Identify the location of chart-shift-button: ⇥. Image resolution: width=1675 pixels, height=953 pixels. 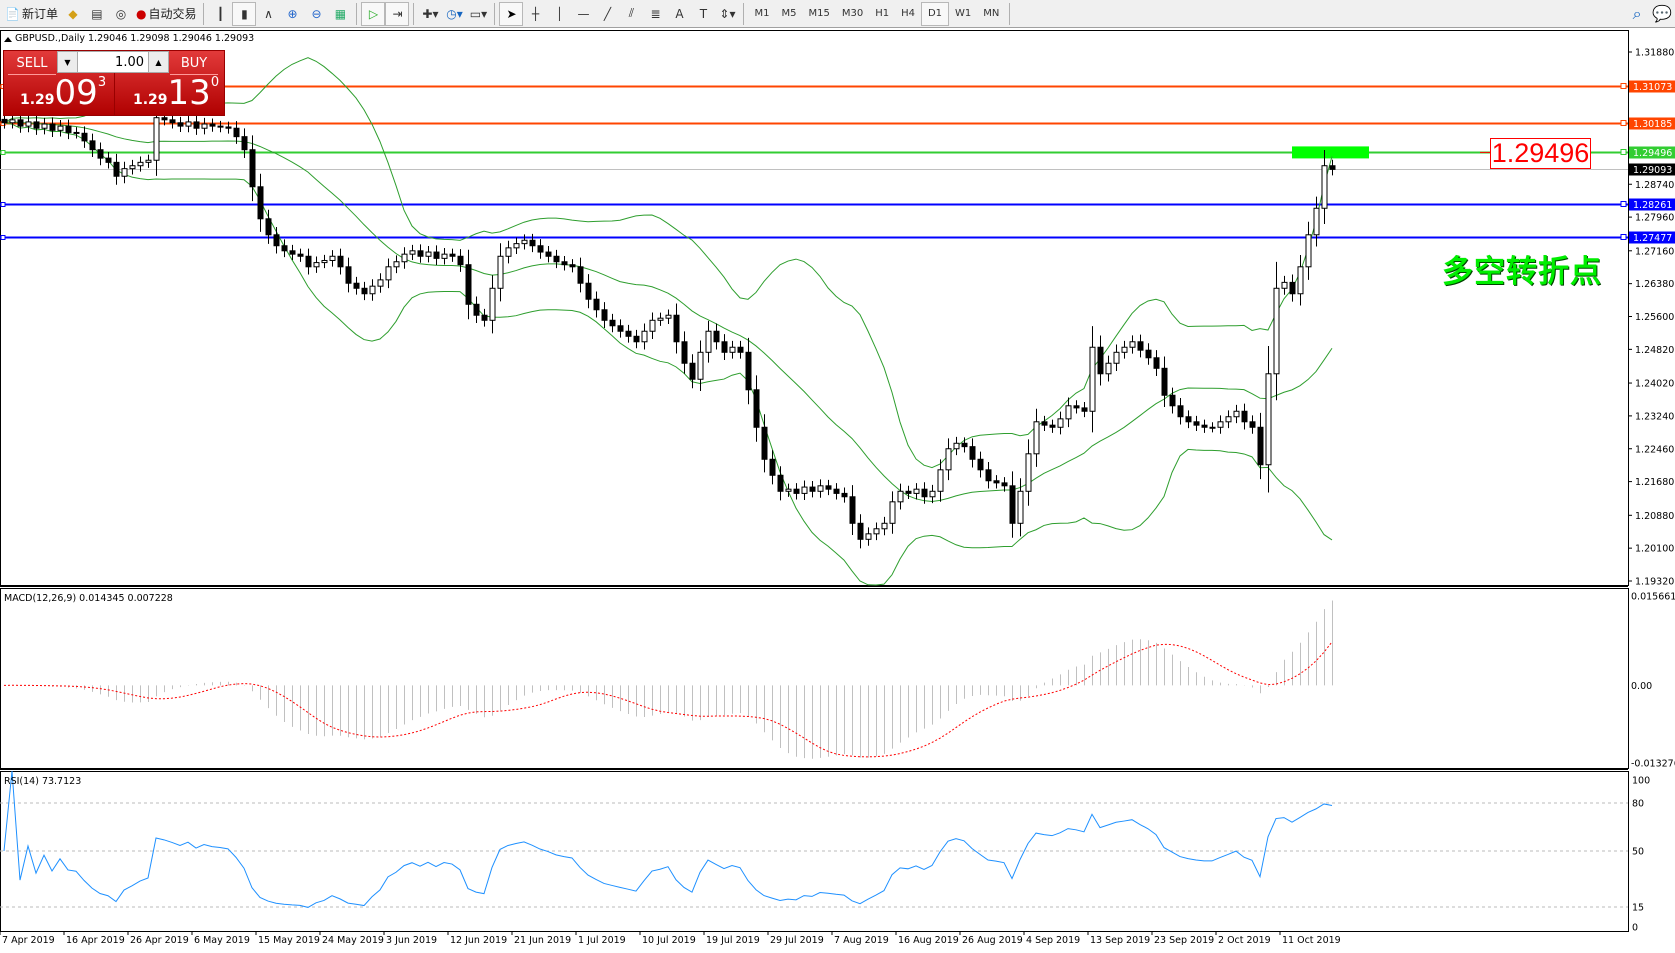
(397, 13).